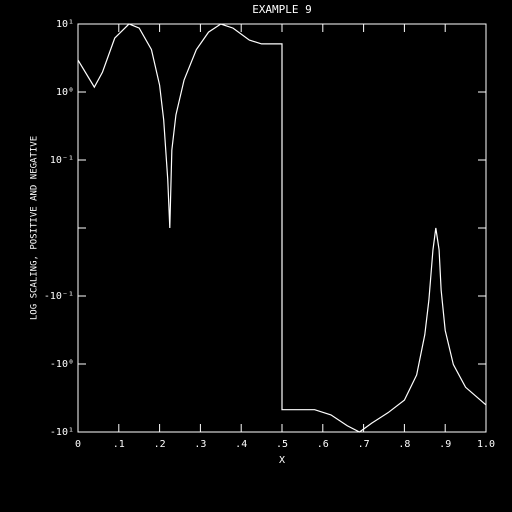  Describe the element at coordinates (404, 444) in the screenshot. I see `x-tick-label: .8` at that location.